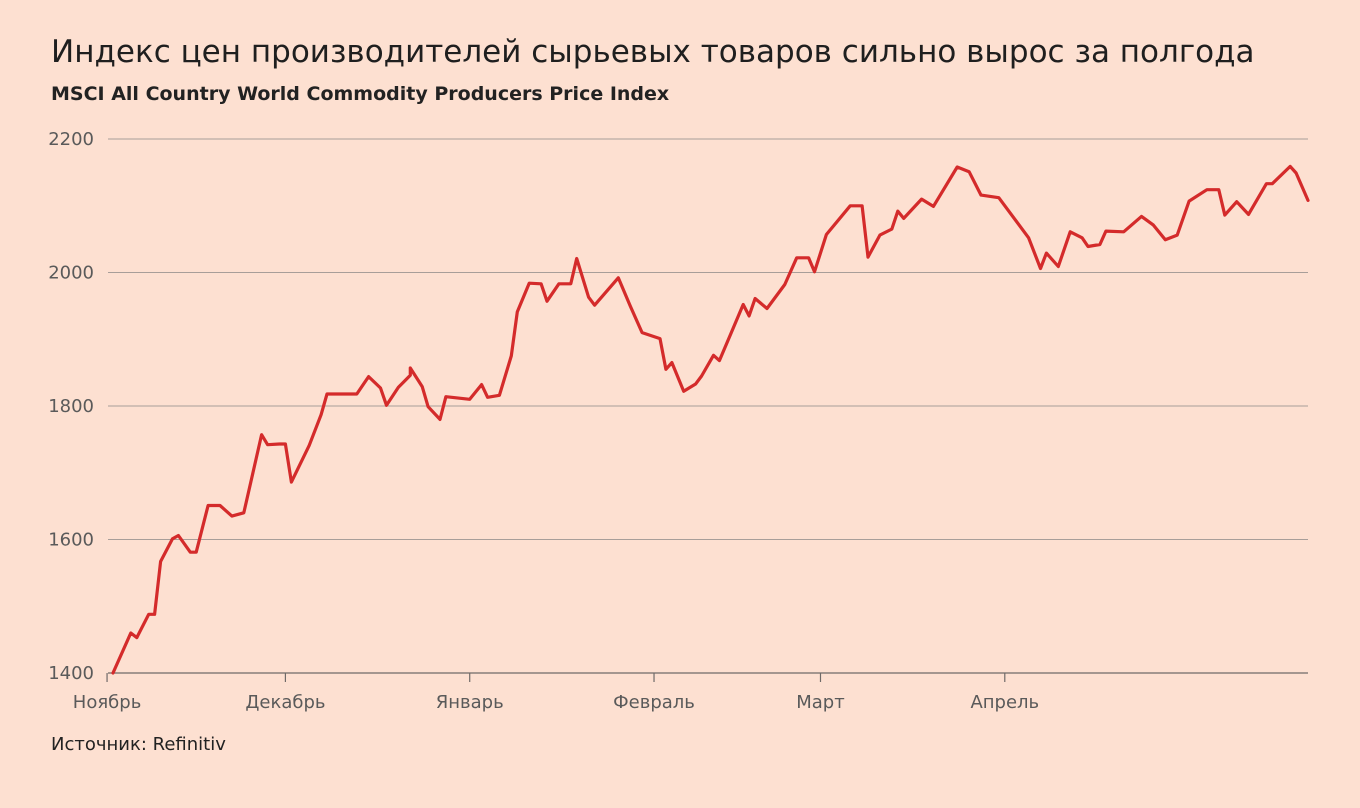  What do you see at coordinates (71, 540) in the screenshot?
I see `y-tick-label: 1600` at bounding box center [71, 540].